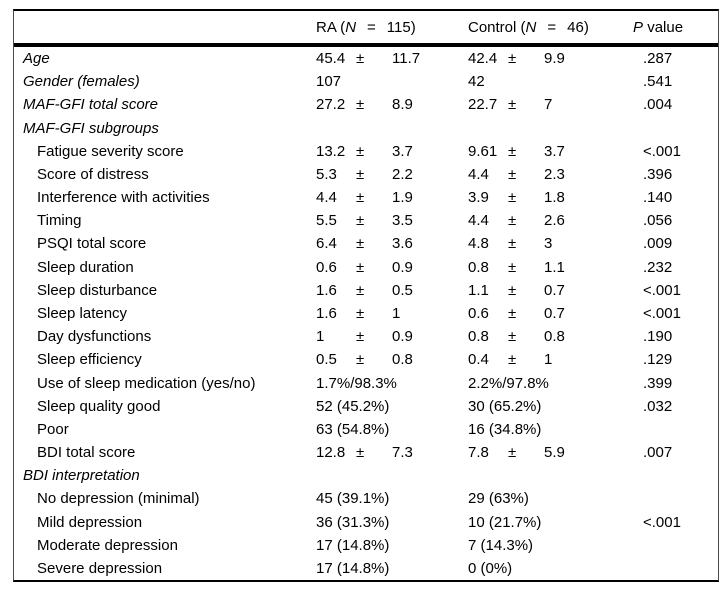 The width and height of the screenshot is (726, 595). What do you see at coordinates (100, 568) in the screenshot?
I see `row-label: Severe depression` at bounding box center [100, 568].